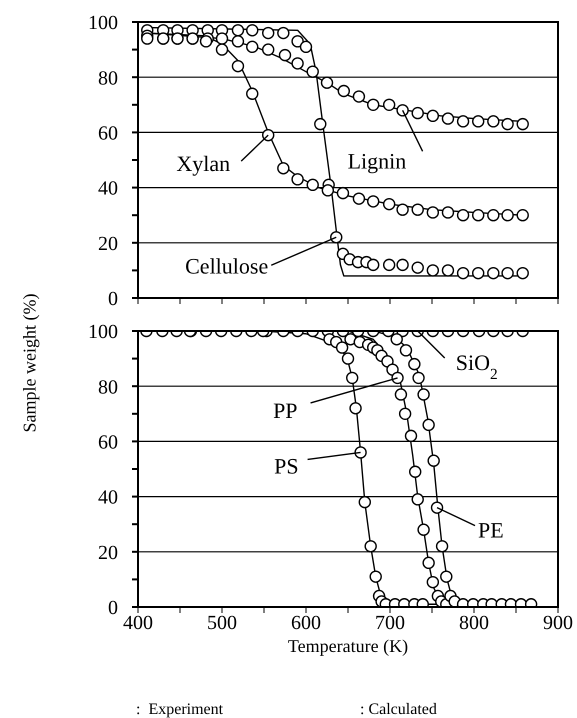 This screenshot has width=577, height=718. What do you see at coordinates (398, 709) in the screenshot?
I see `text: : Calculated` at bounding box center [398, 709].